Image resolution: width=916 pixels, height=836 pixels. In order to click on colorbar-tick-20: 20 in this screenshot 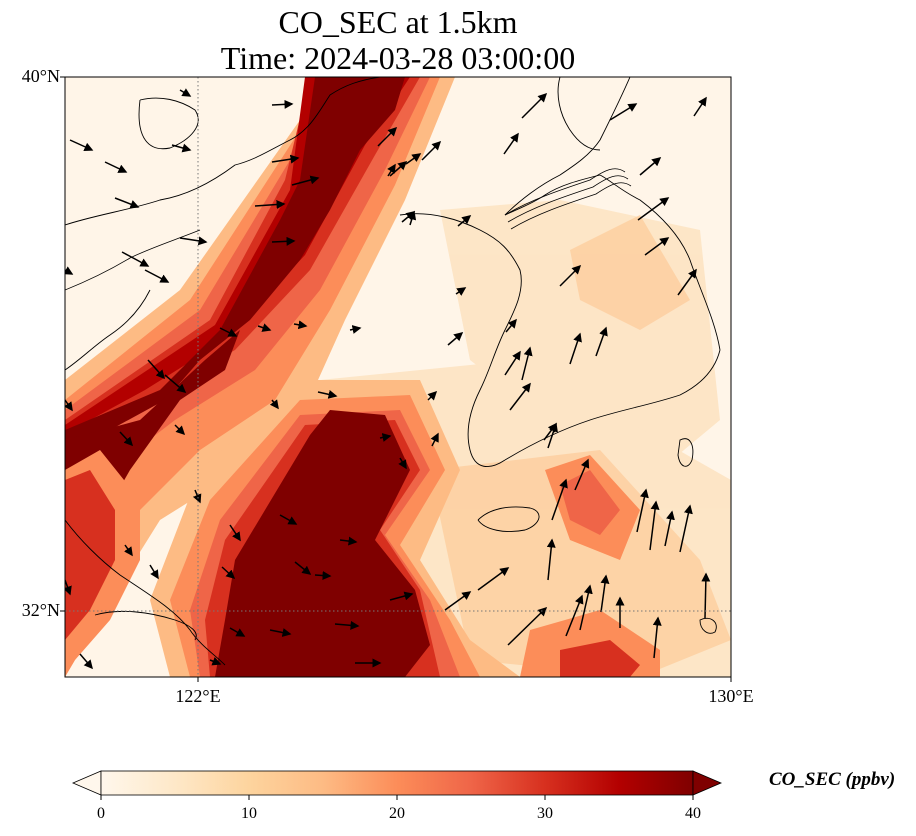, I will do `click(397, 813)`.